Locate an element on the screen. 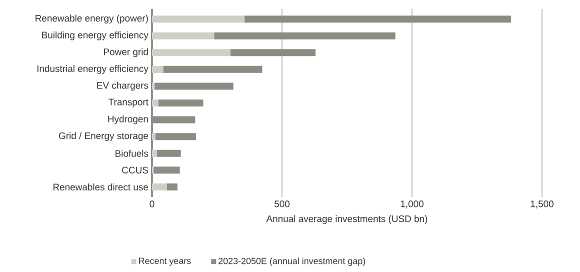  y-tick-label: Hydrogen is located at coordinates (128, 119).